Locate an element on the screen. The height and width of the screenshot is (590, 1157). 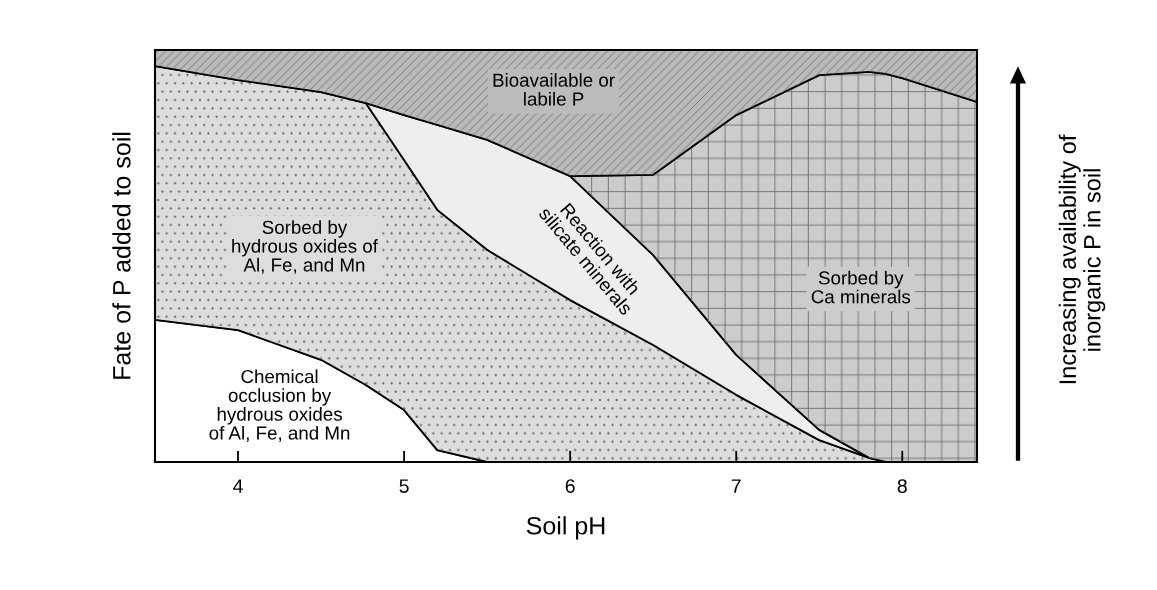
y-axis-title: Fate of P added to soil is located at coordinates (121, 255).